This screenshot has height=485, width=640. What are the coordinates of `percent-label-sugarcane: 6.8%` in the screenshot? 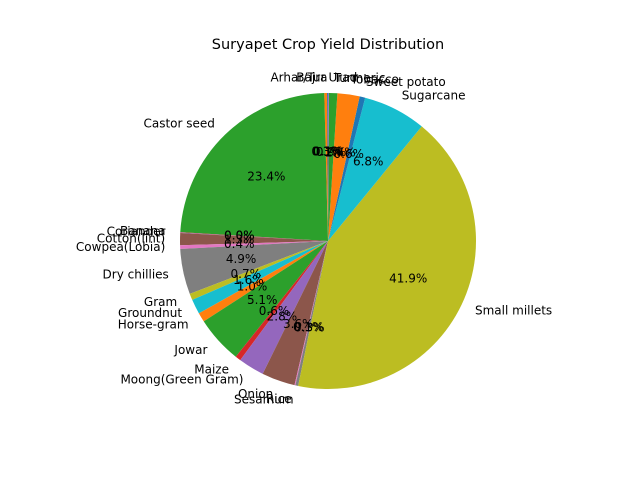 It's located at (368, 161).